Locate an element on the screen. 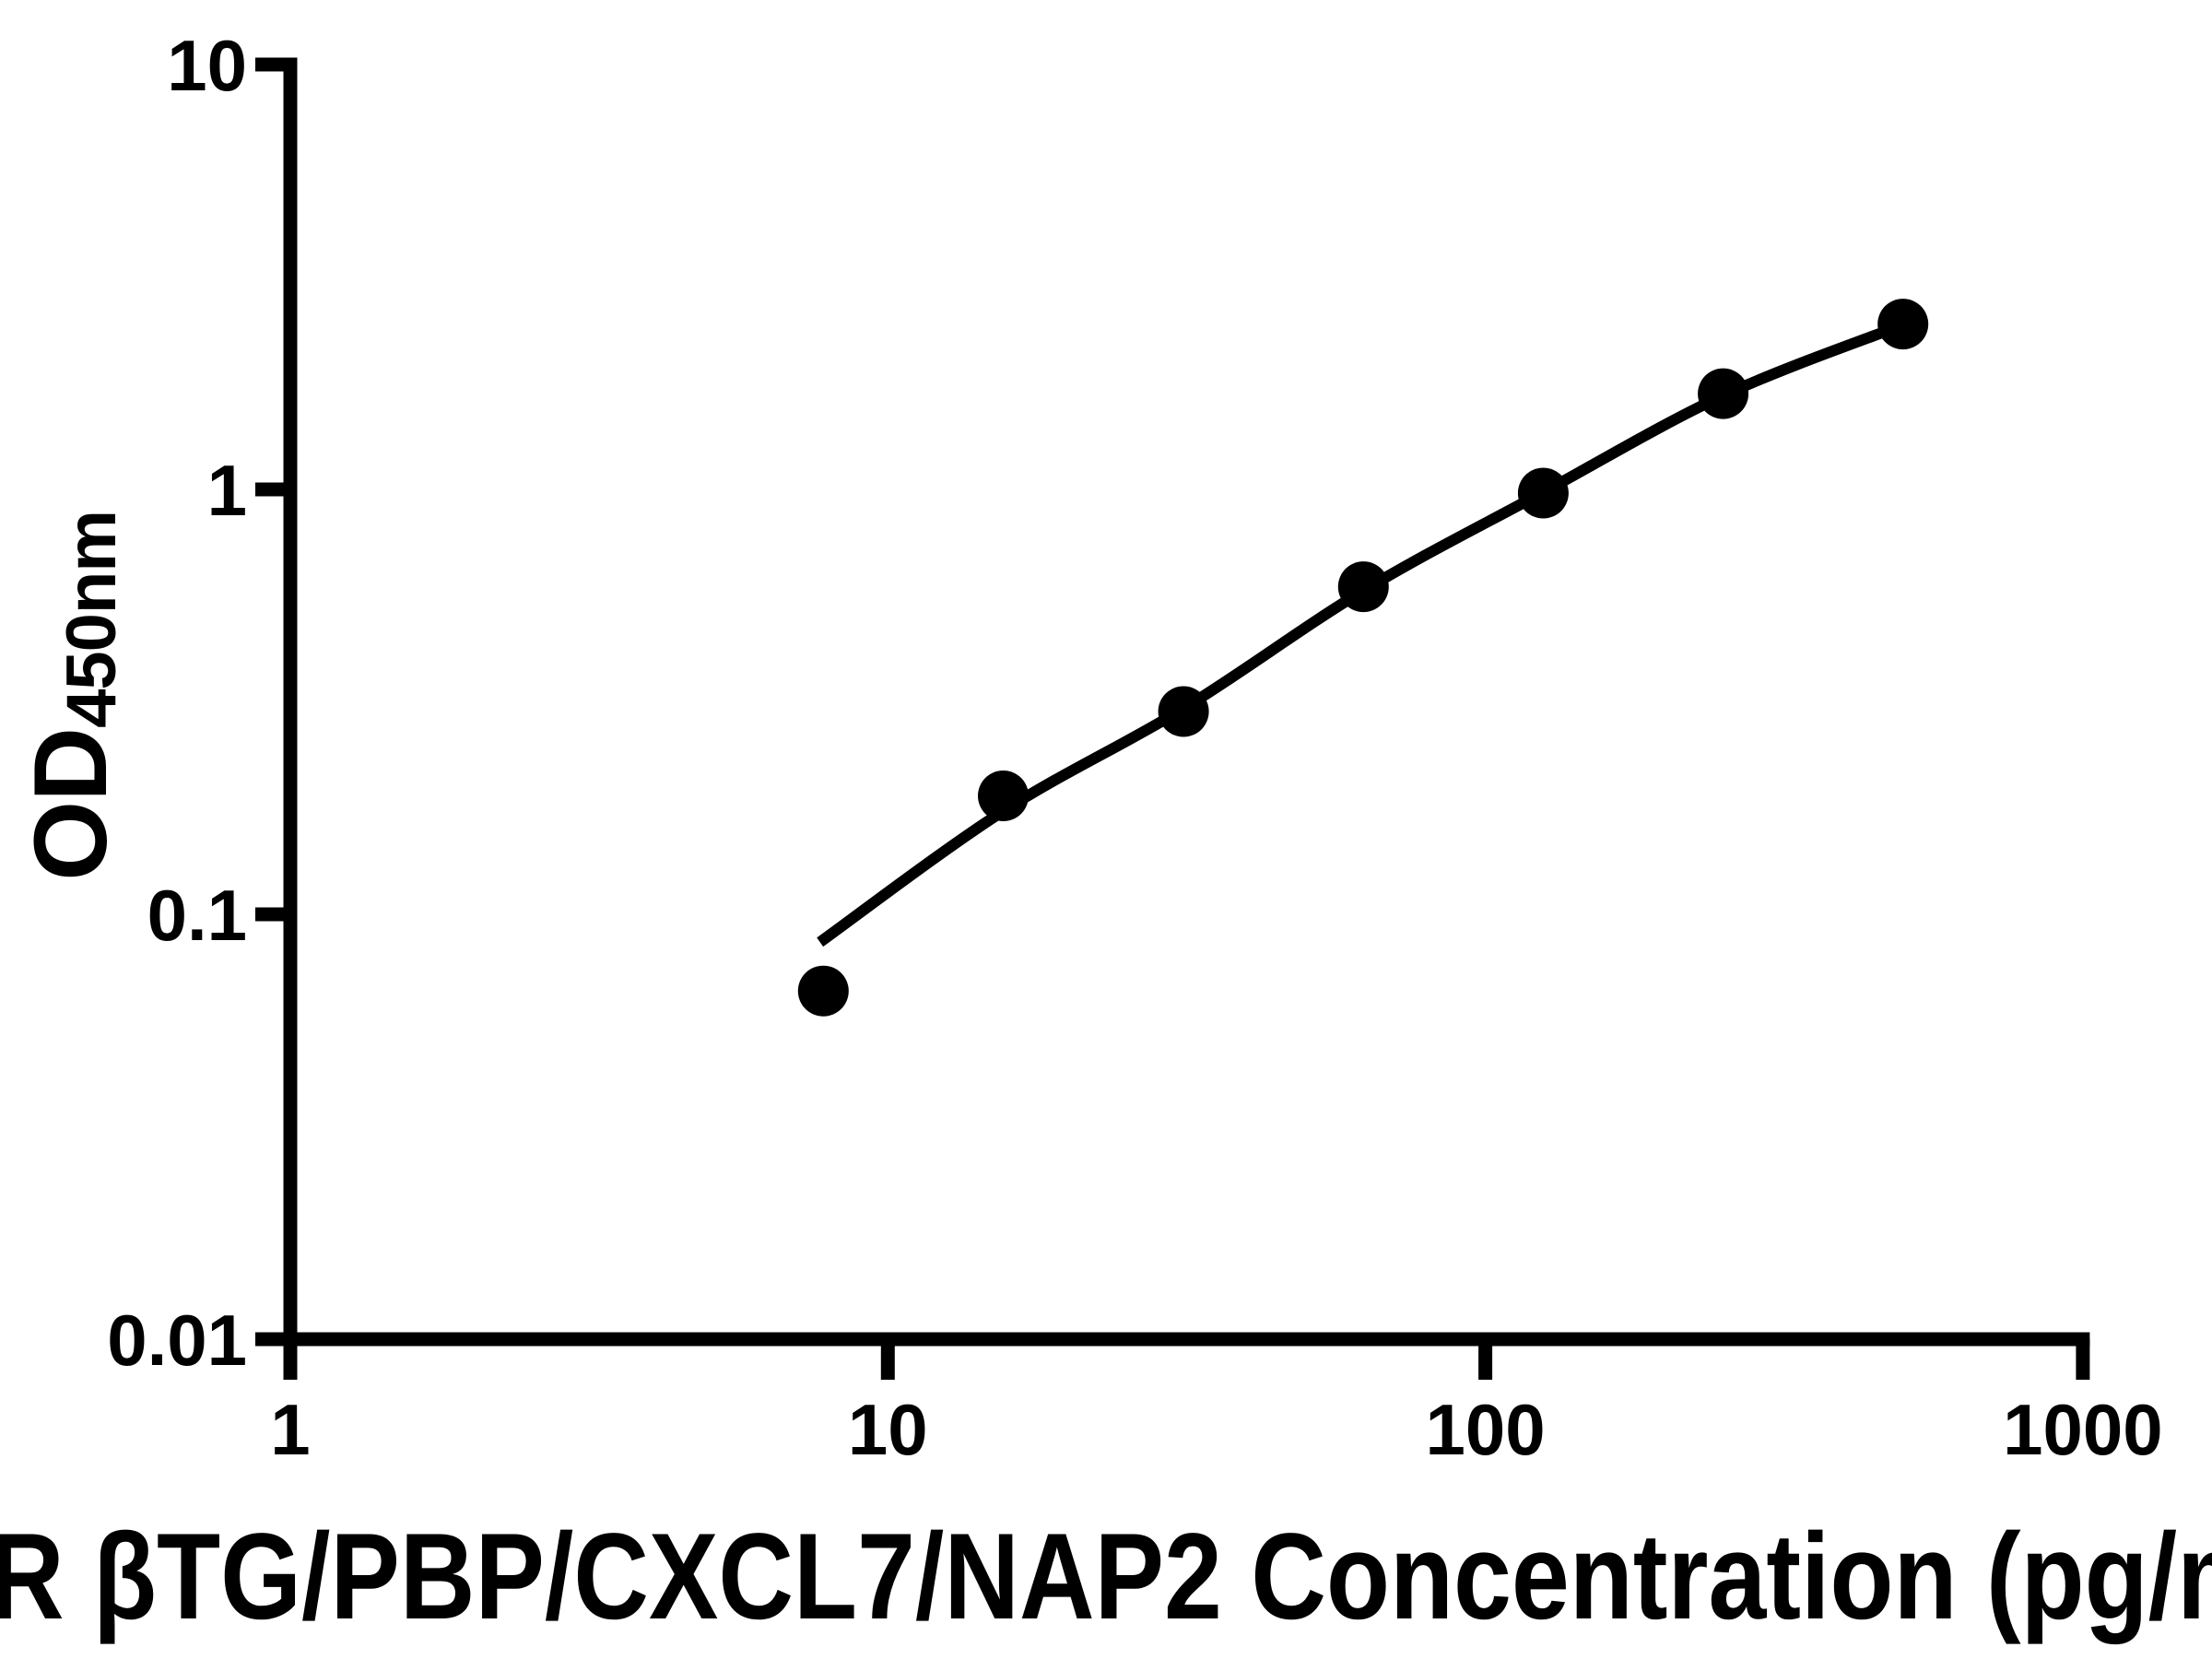 The height and width of the screenshot is (1659, 2212). x-axis-tick-label: 100 is located at coordinates (1486, 1429).